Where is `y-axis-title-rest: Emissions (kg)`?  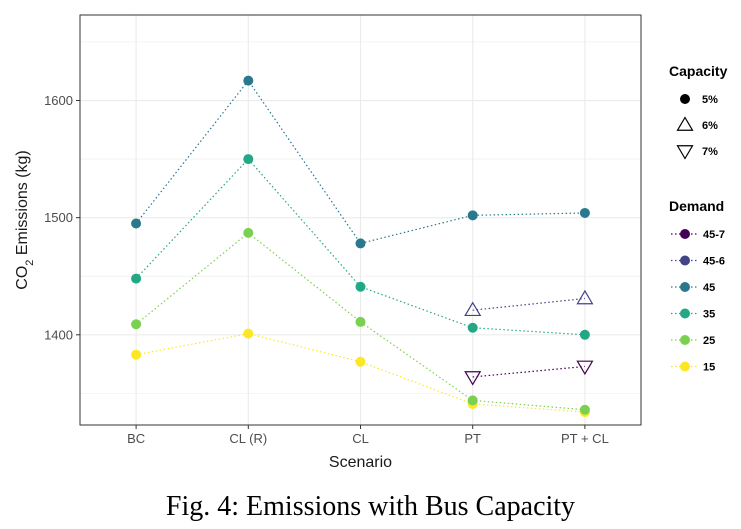
y-axis-title-rest: Emissions (kg) is located at coordinates (22, 204).